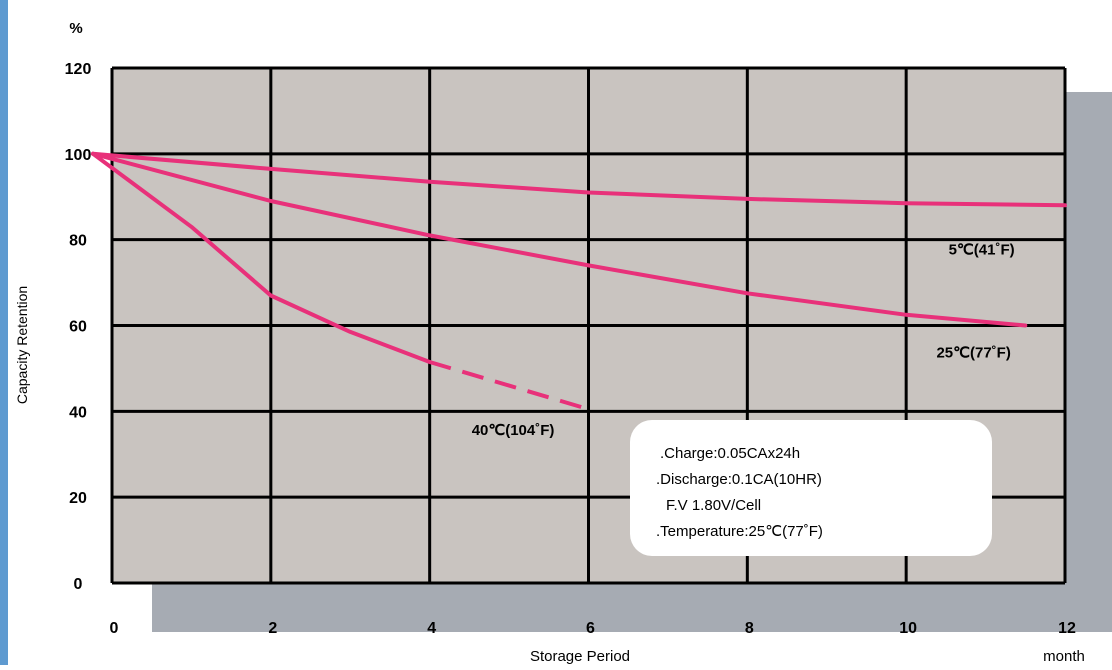 This screenshot has height=670, width=1112. I want to click on y-tick-100: 100, so click(78, 155).